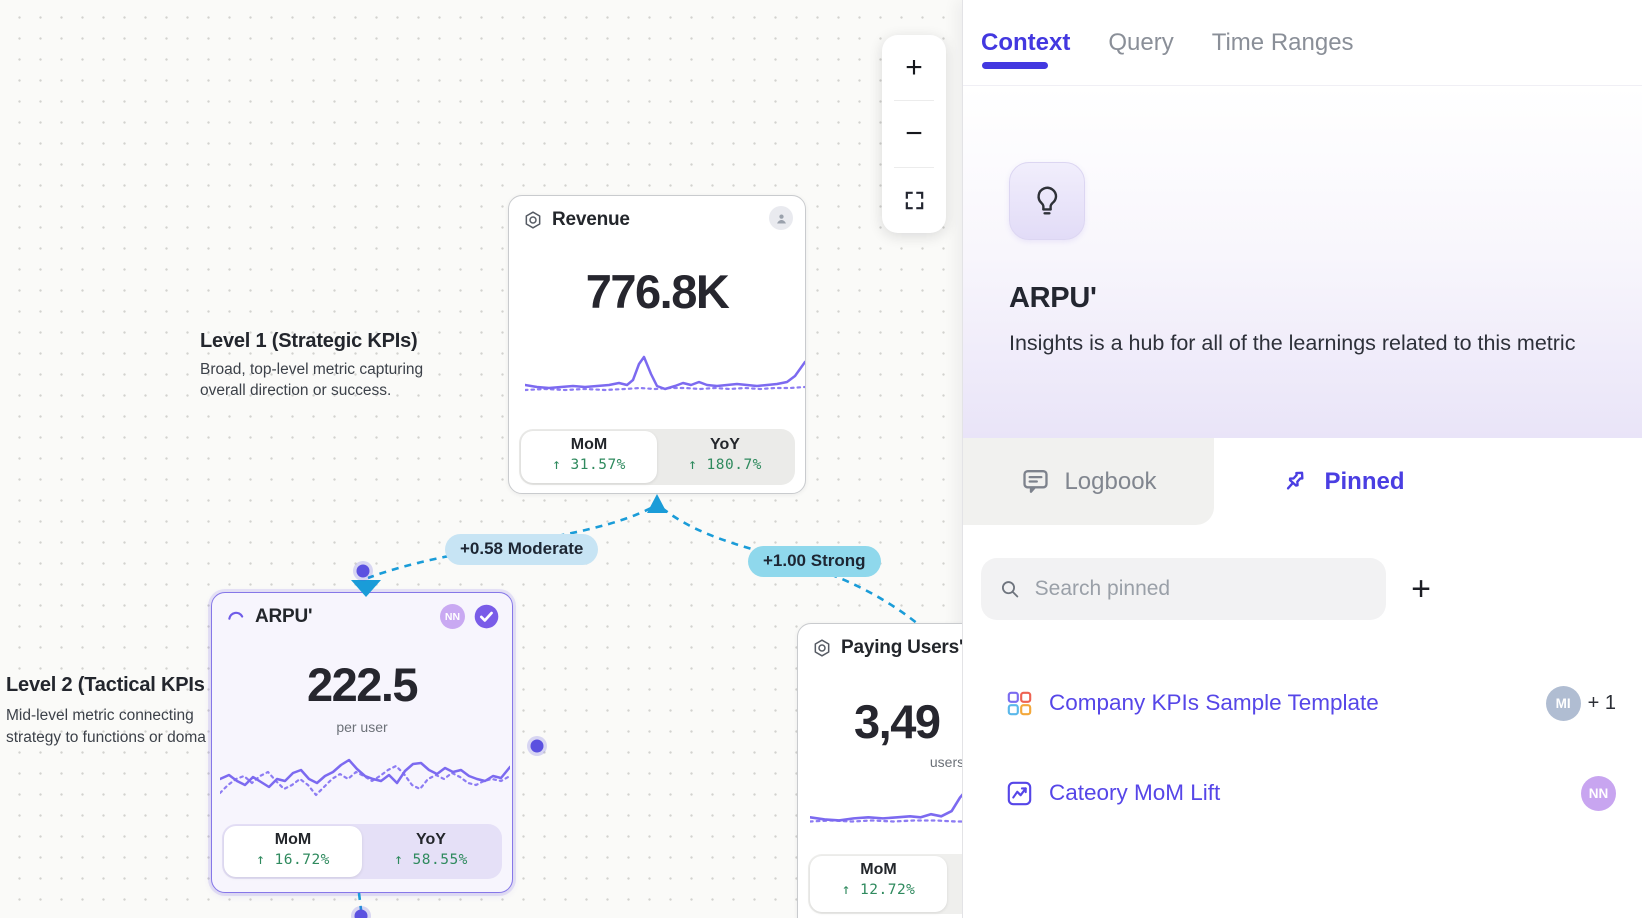 The image size is (1642, 918). Describe the element at coordinates (878, 890) in the screenshot. I see `mom-value: ↑ 12.72%` at that location.